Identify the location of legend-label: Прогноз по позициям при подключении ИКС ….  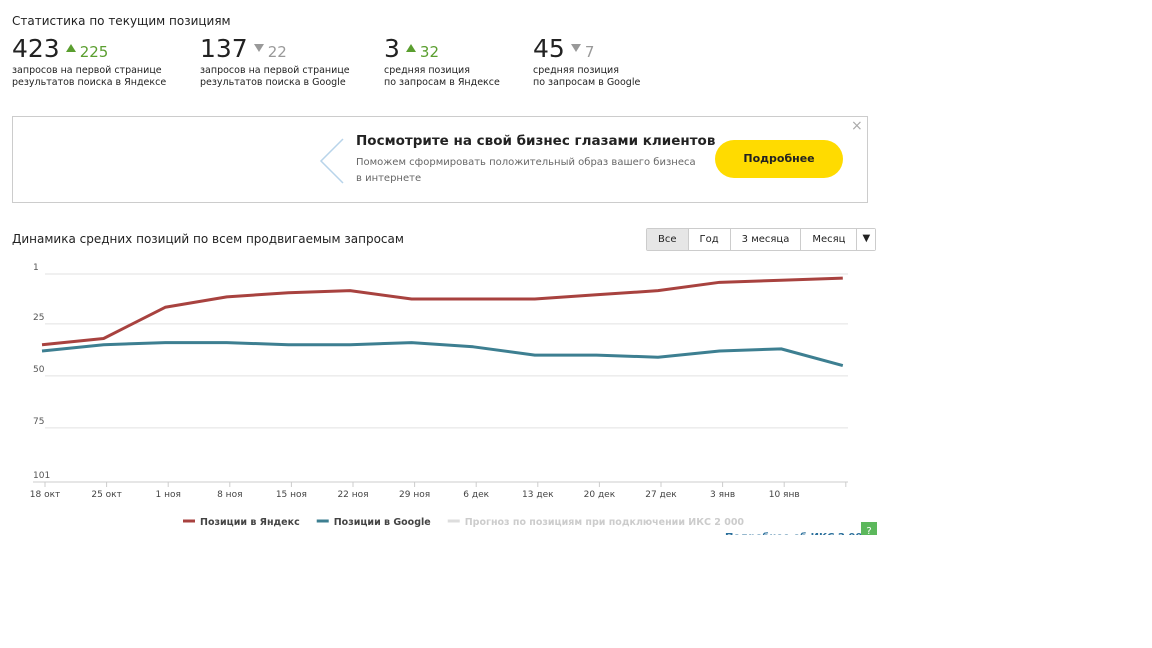
(605, 522).